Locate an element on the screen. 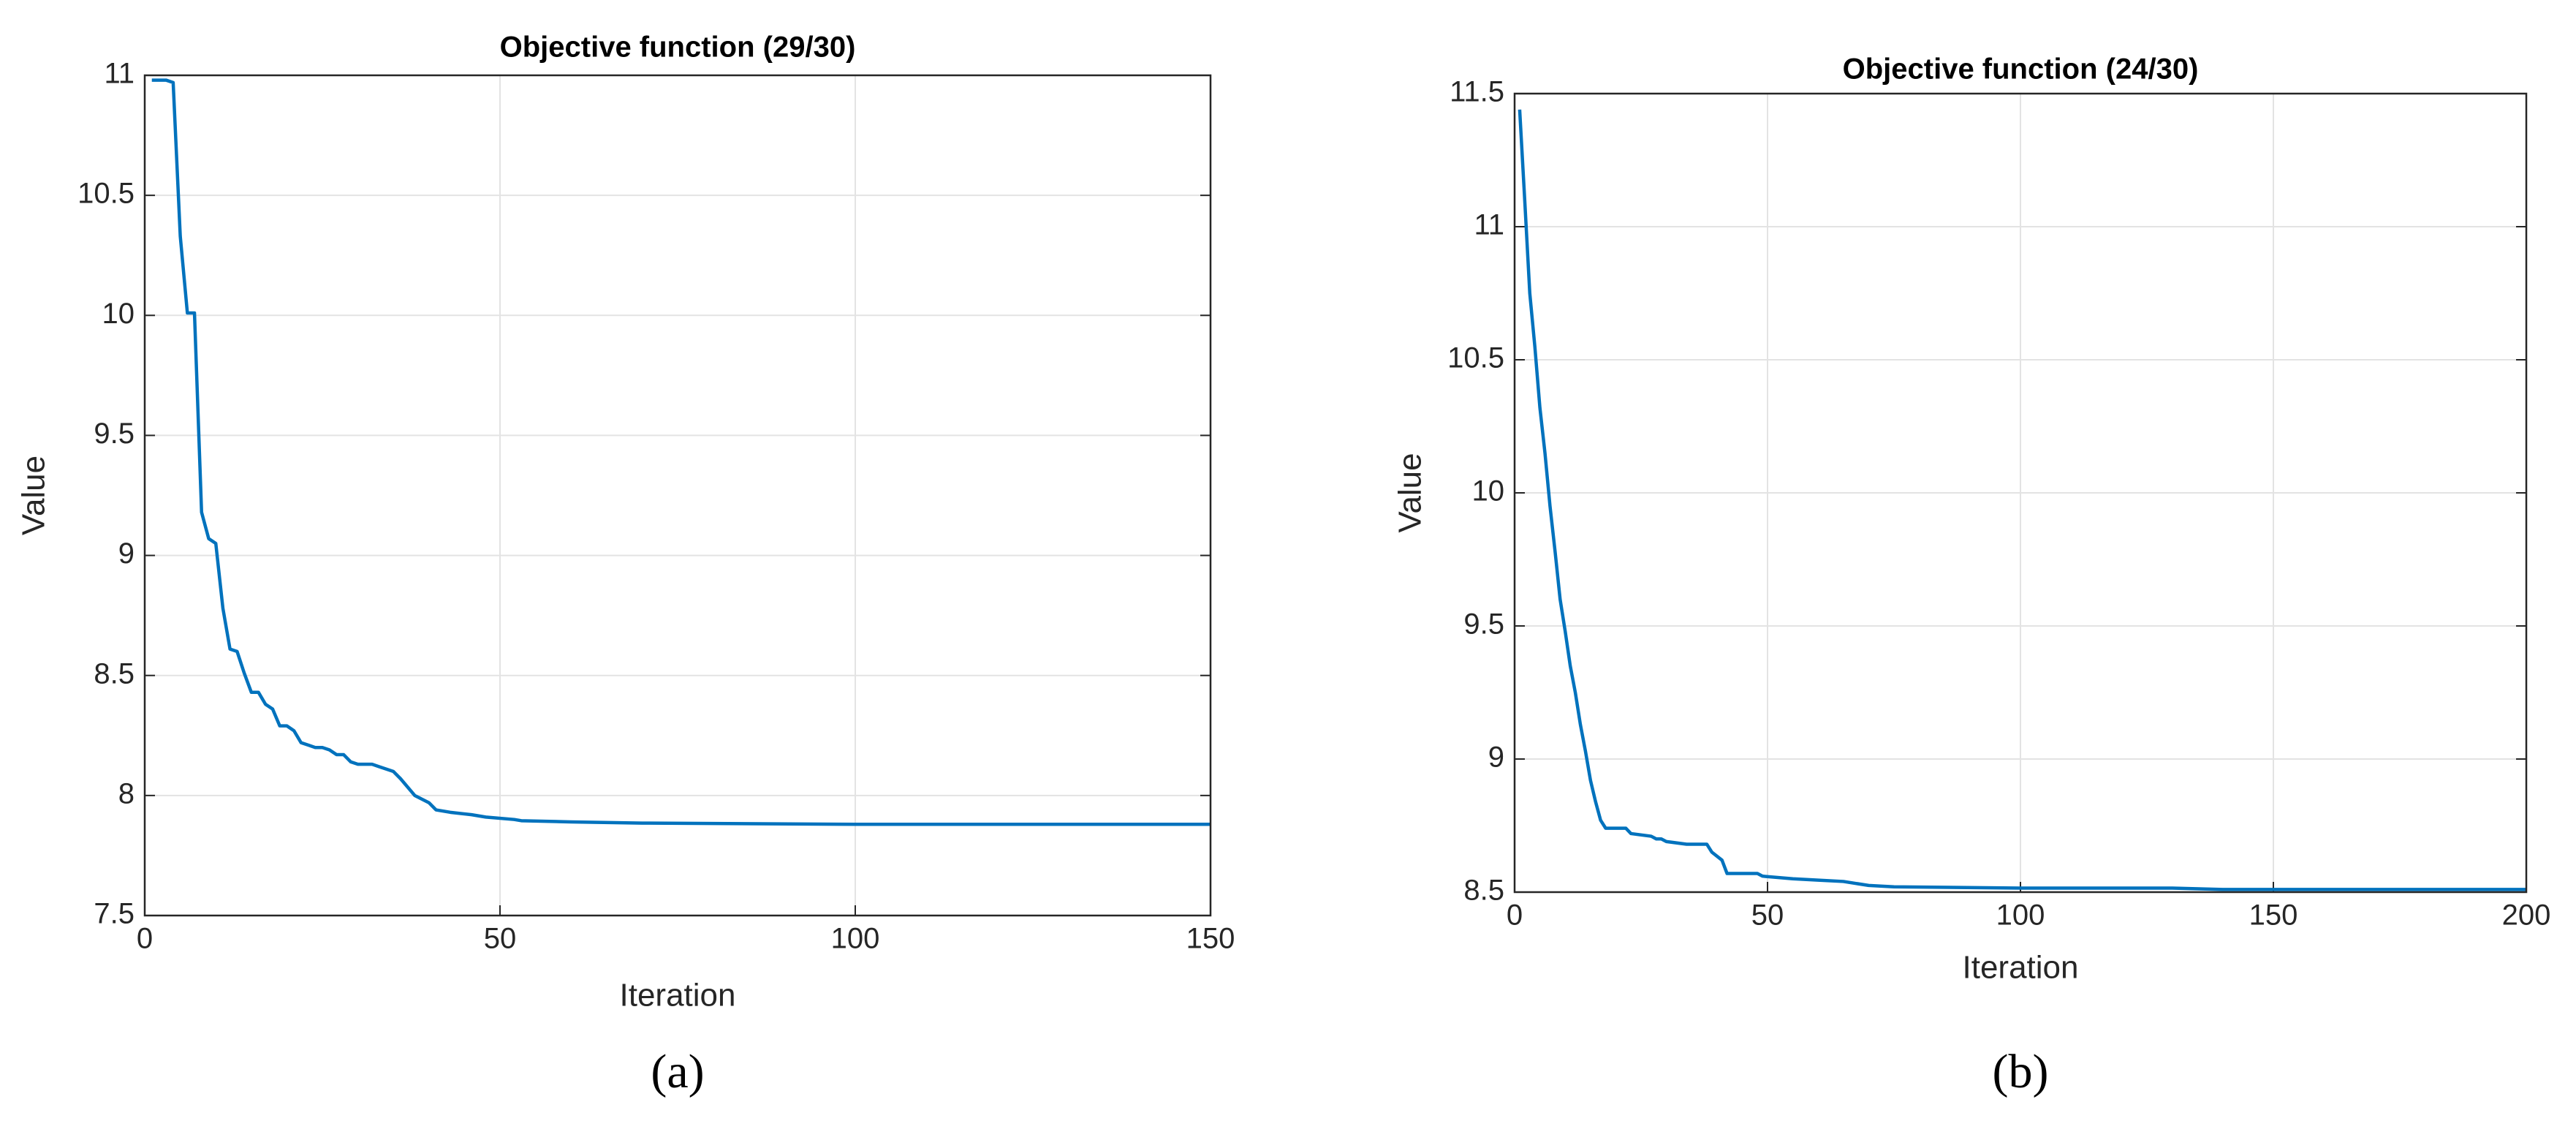  y-tick-label: 8 is located at coordinates (126, 793).